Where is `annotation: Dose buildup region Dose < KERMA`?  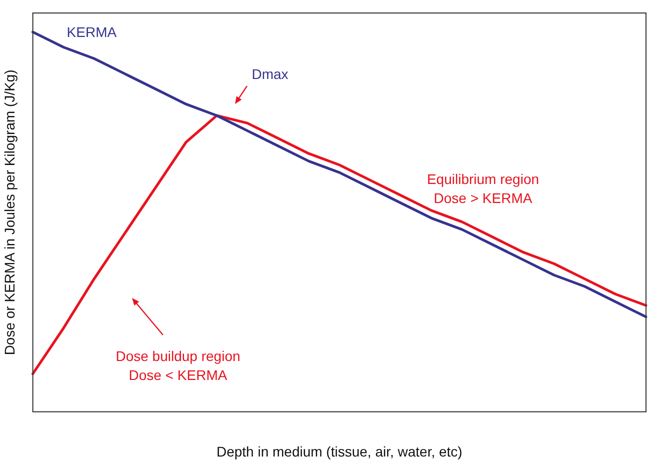 annotation: Dose buildup region Dose < KERMA is located at coordinates (178, 365).